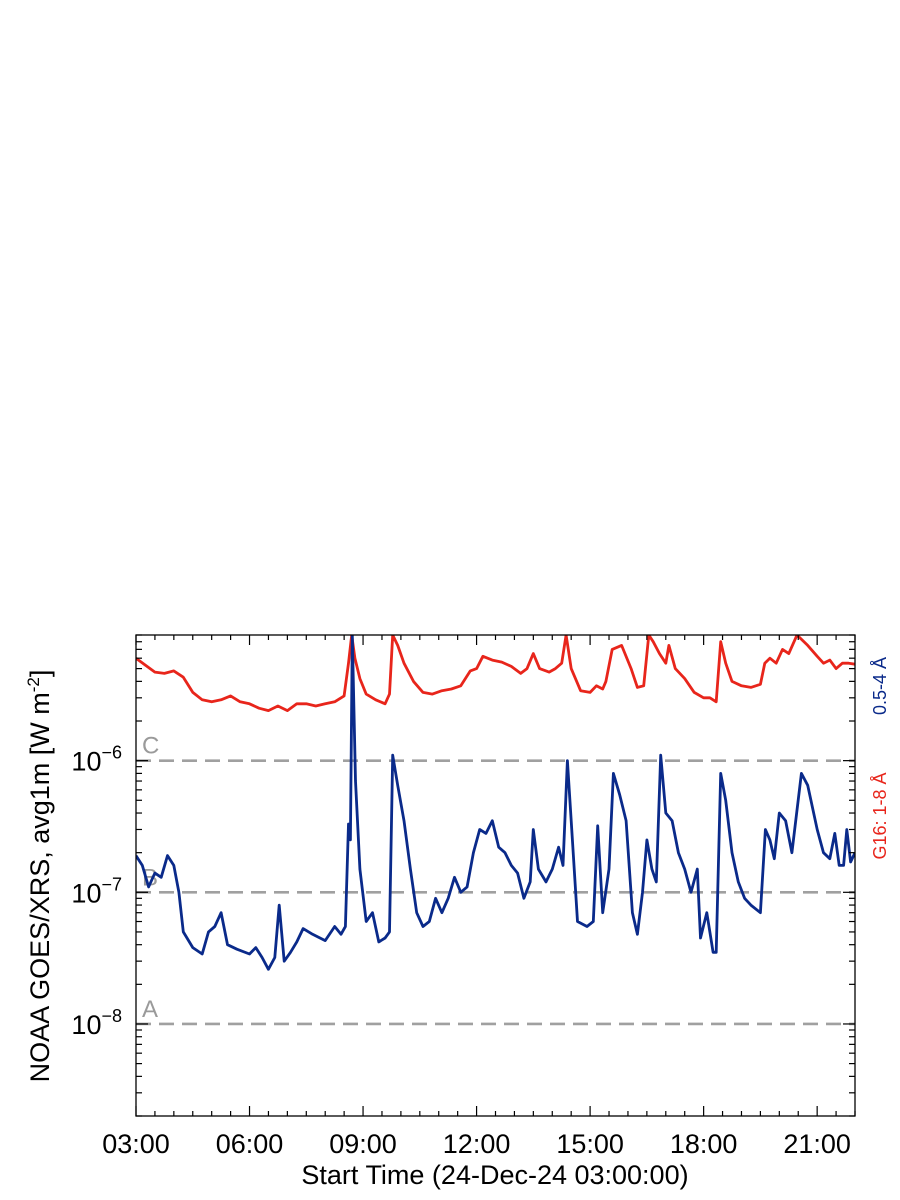 The height and width of the screenshot is (1200, 900). What do you see at coordinates (111, 1016) in the screenshot?
I see `y-tick-exponent: −8` at bounding box center [111, 1016].